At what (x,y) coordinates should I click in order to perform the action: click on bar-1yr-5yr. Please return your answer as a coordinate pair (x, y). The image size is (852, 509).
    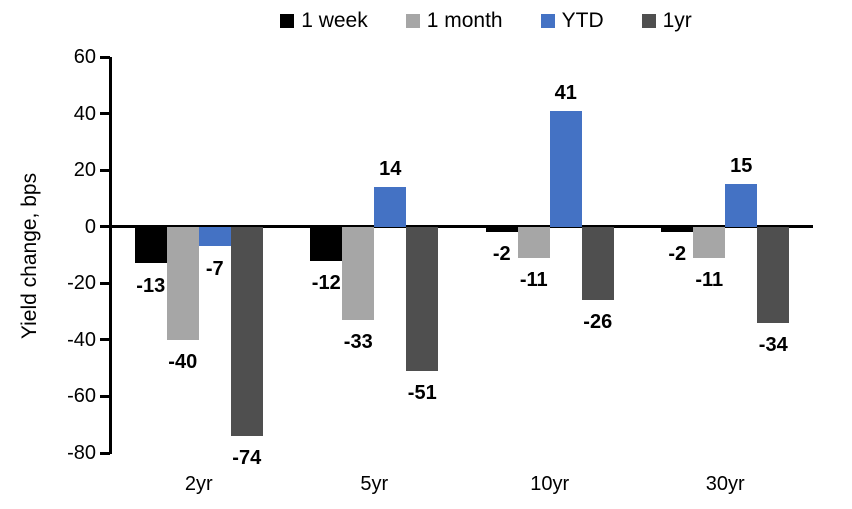
    Looking at the image, I should click on (422, 298).